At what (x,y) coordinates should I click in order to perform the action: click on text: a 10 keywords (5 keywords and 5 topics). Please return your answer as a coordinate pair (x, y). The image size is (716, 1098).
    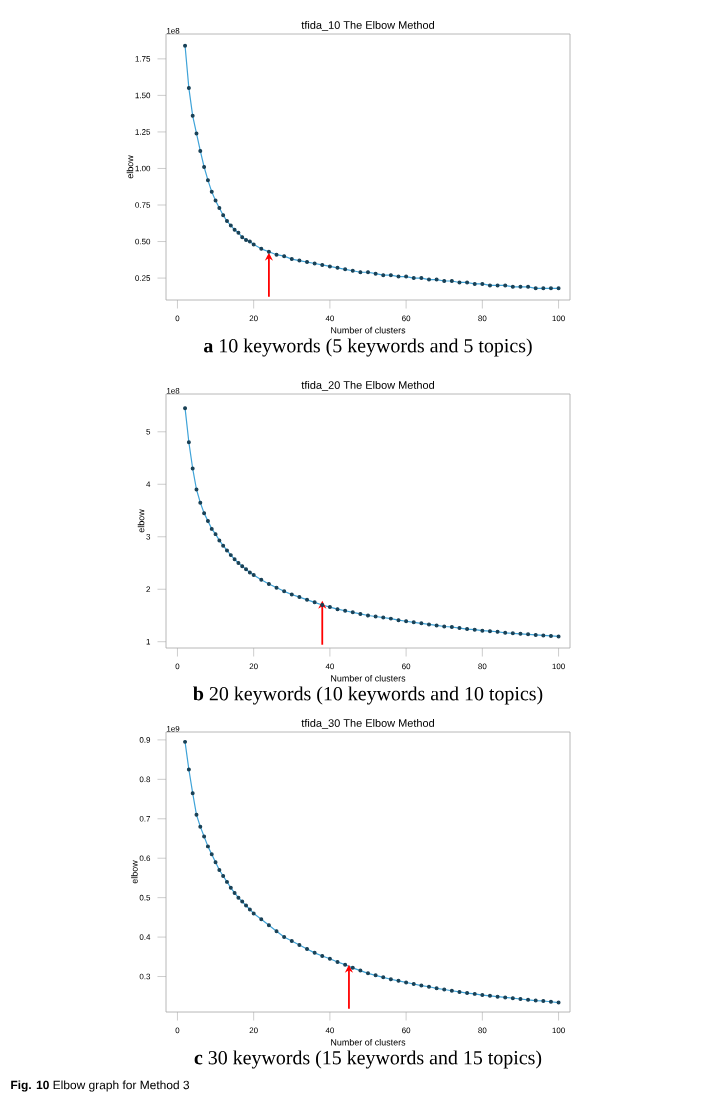
    Looking at the image, I should click on (368, 347).